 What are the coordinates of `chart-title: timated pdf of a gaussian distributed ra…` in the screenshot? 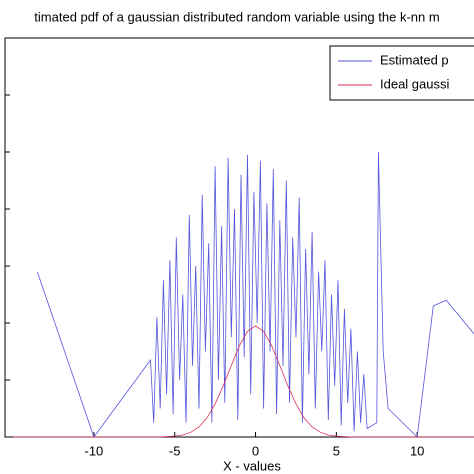 It's located at (236, 16).